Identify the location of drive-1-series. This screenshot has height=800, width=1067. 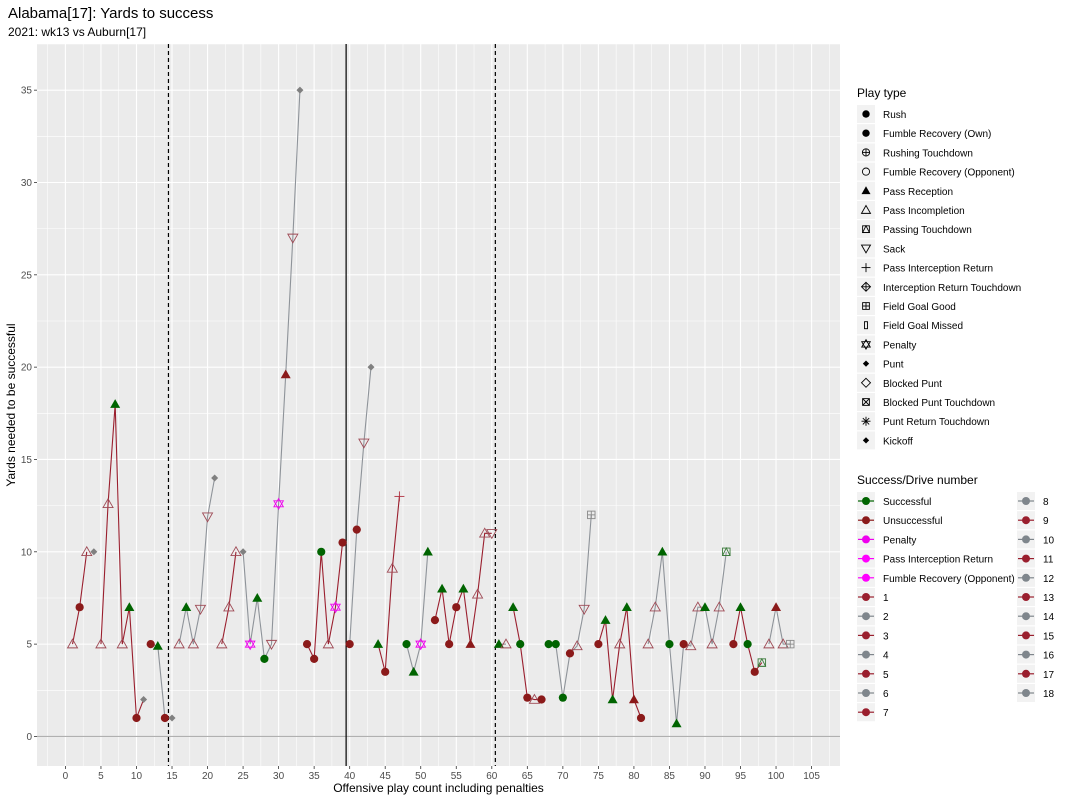
(79, 597).